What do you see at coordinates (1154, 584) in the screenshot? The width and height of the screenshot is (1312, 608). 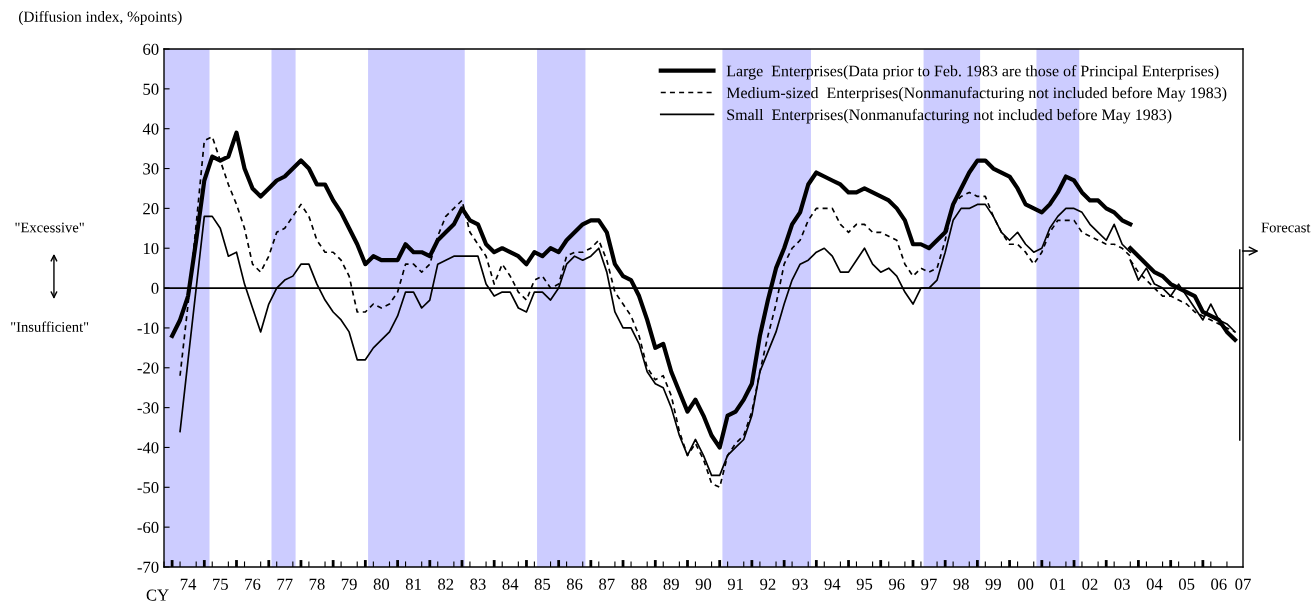 I see `x-tick-label: 04` at bounding box center [1154, 584].